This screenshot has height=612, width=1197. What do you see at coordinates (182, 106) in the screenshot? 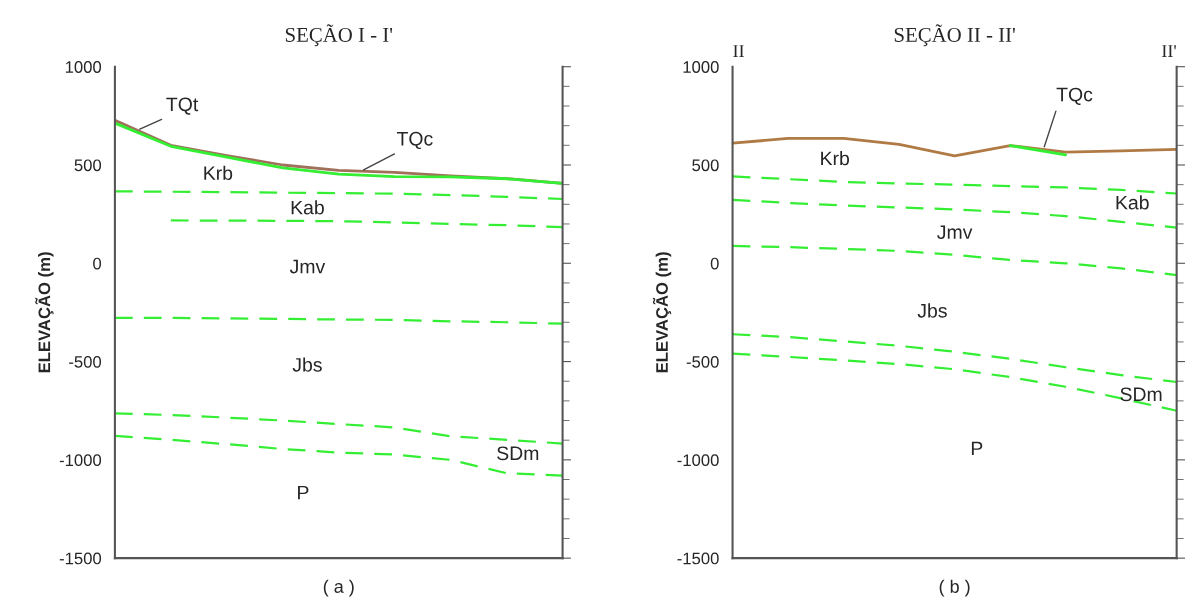
I see `annotation: TQt` at bounding box center [182, 106].